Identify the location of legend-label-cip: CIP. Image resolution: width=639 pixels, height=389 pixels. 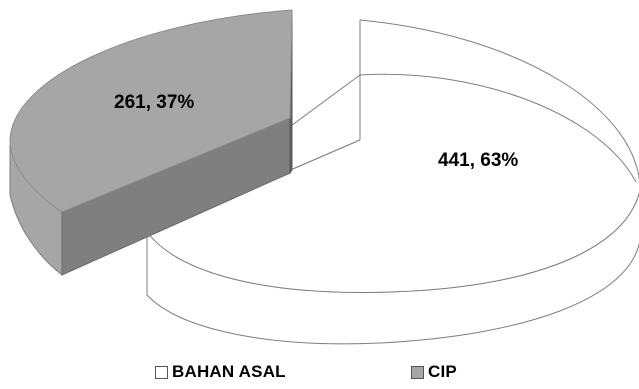
(442, 371).